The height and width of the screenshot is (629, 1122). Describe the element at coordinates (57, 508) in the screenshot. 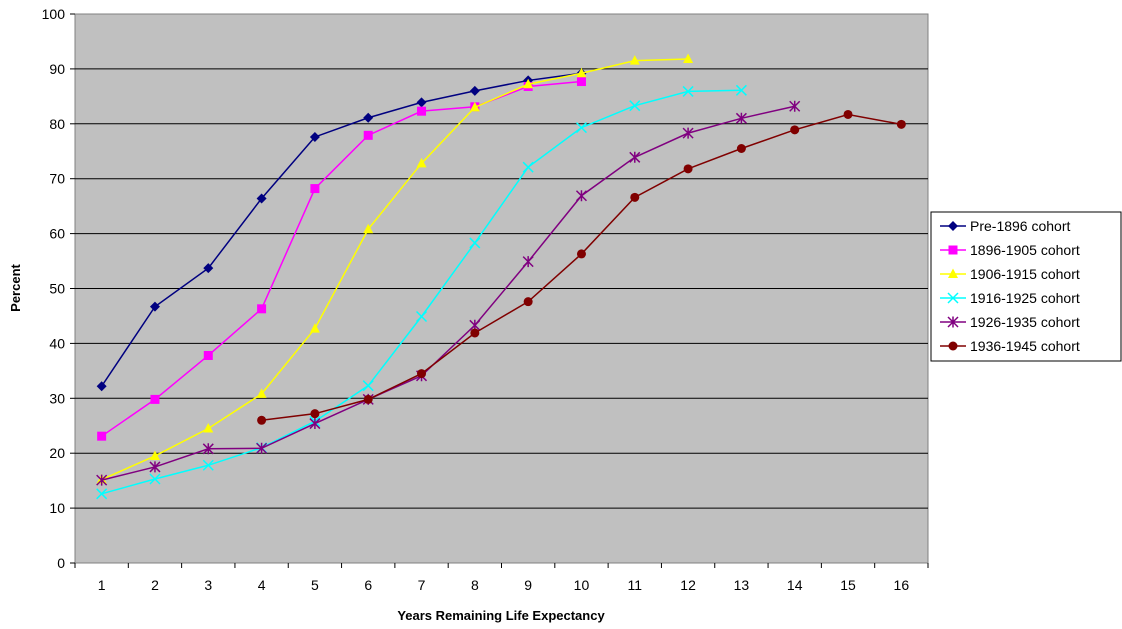

I see `y-tick-label: 10` at that location.